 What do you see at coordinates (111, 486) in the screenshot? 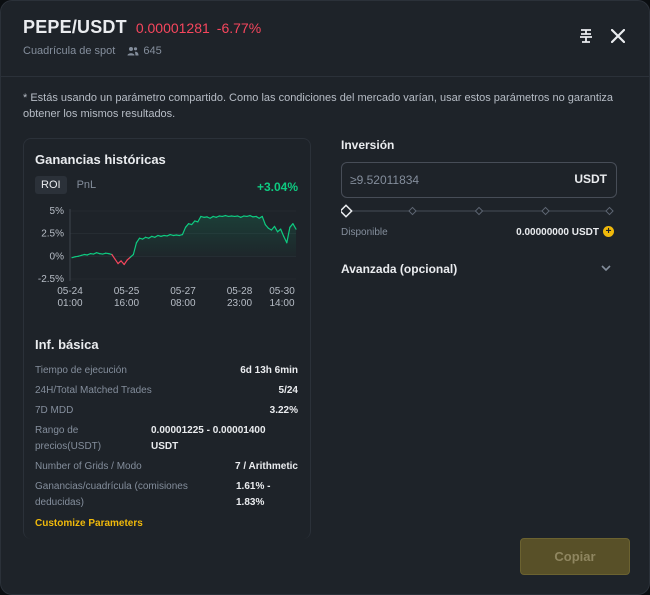
I see `info-label: Ganancias/cuadrícula (comisiones` at bounding box center [111, 486].